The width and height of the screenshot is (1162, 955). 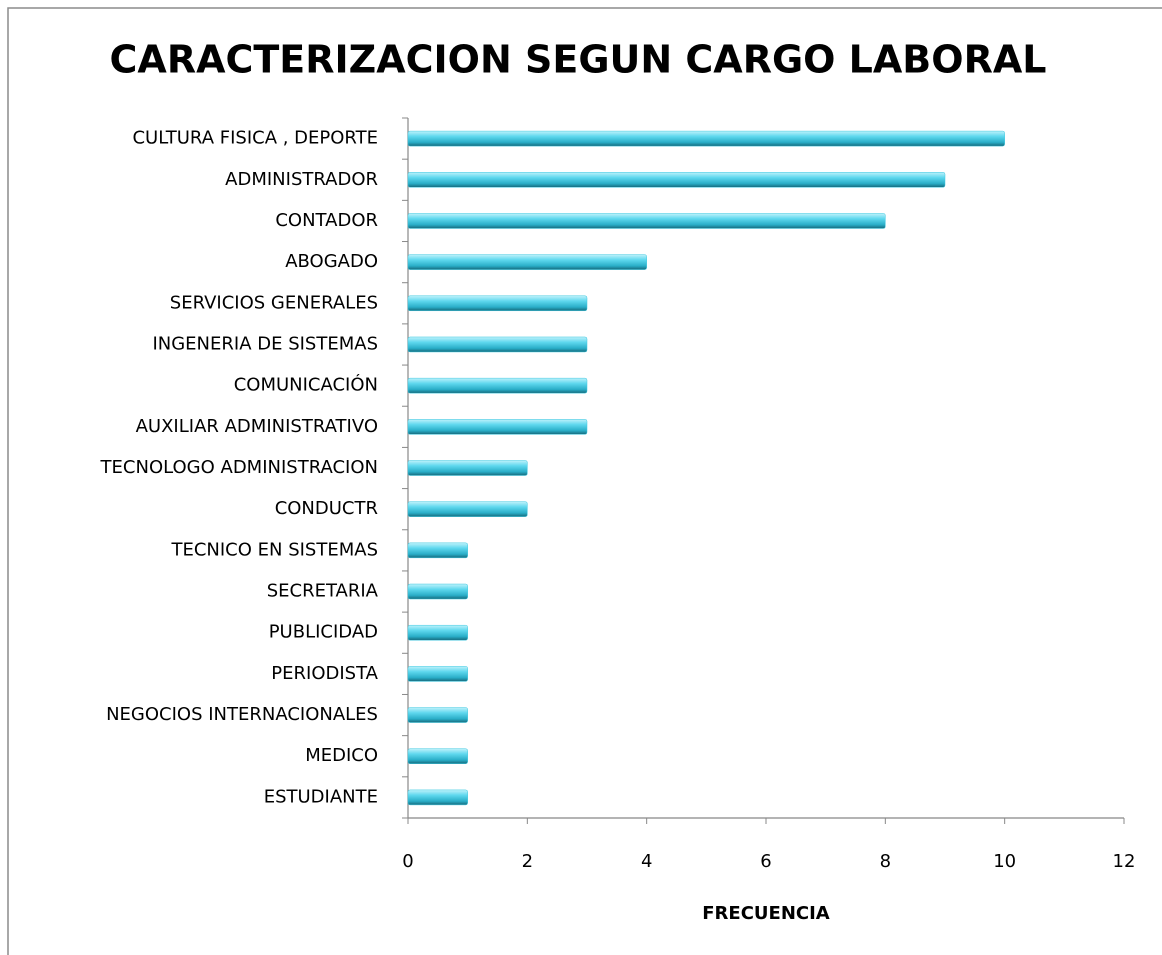 What do you see at coordinates (326, 220) in the screenshot?
I see `y-tick-label: CONTADOR` at bounding box center [326, 220].